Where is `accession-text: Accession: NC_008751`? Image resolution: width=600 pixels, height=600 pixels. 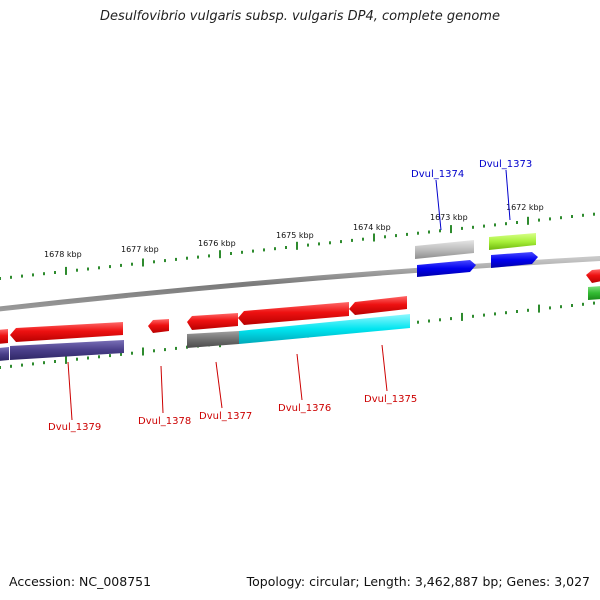 accession-text: Accession: NC_008751 is located at coordinates (80, 581).